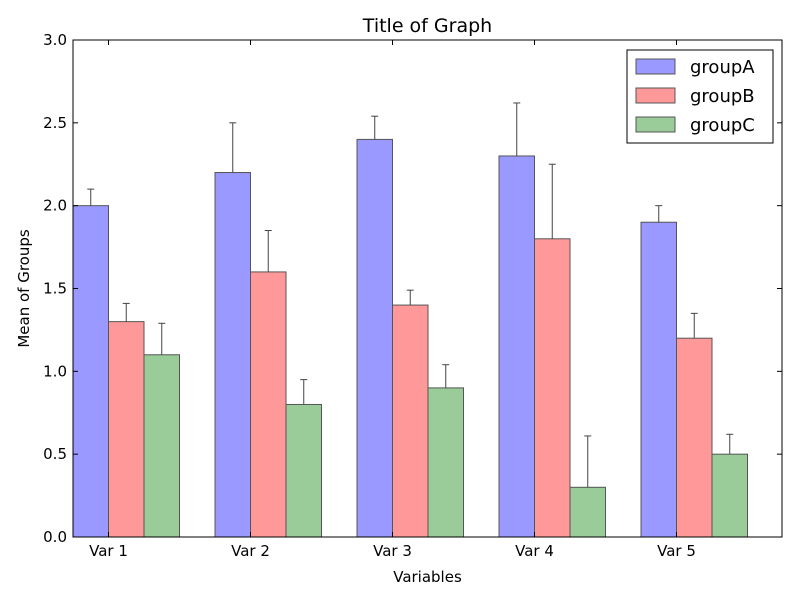  Describe the element at coordinates (55, 537) in the screenshot. I see `y-tick-label: 0.0` at that location.